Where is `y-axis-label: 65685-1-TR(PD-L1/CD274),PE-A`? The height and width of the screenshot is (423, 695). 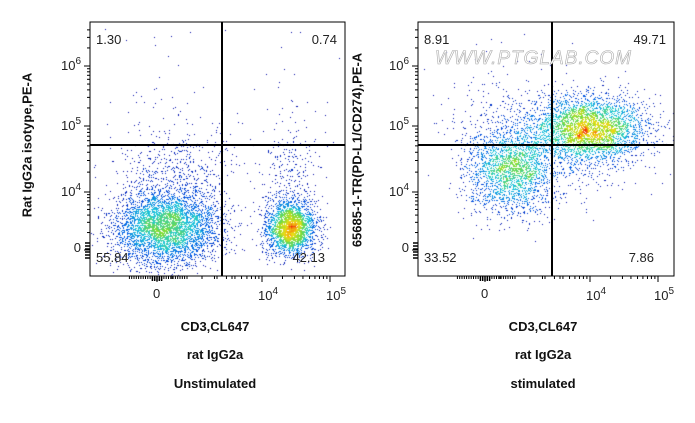
y-axis-label: 65685-1-TR(PD-L1/CD274),PE-A is located at coordinates (357, 150).